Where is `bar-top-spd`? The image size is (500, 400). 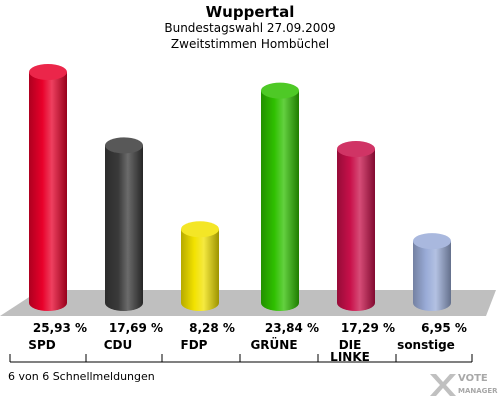 bar-top-spd is located at coordinates (48, 72).